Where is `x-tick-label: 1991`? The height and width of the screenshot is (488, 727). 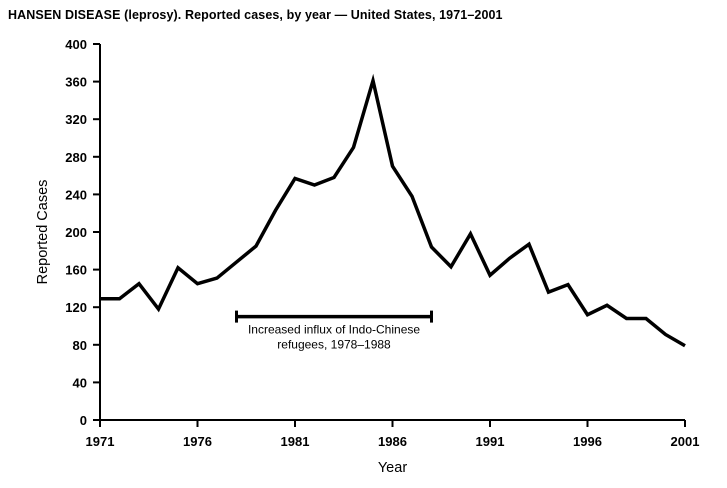 x-tick-label: 1991 is located at coordinates (490, 441).